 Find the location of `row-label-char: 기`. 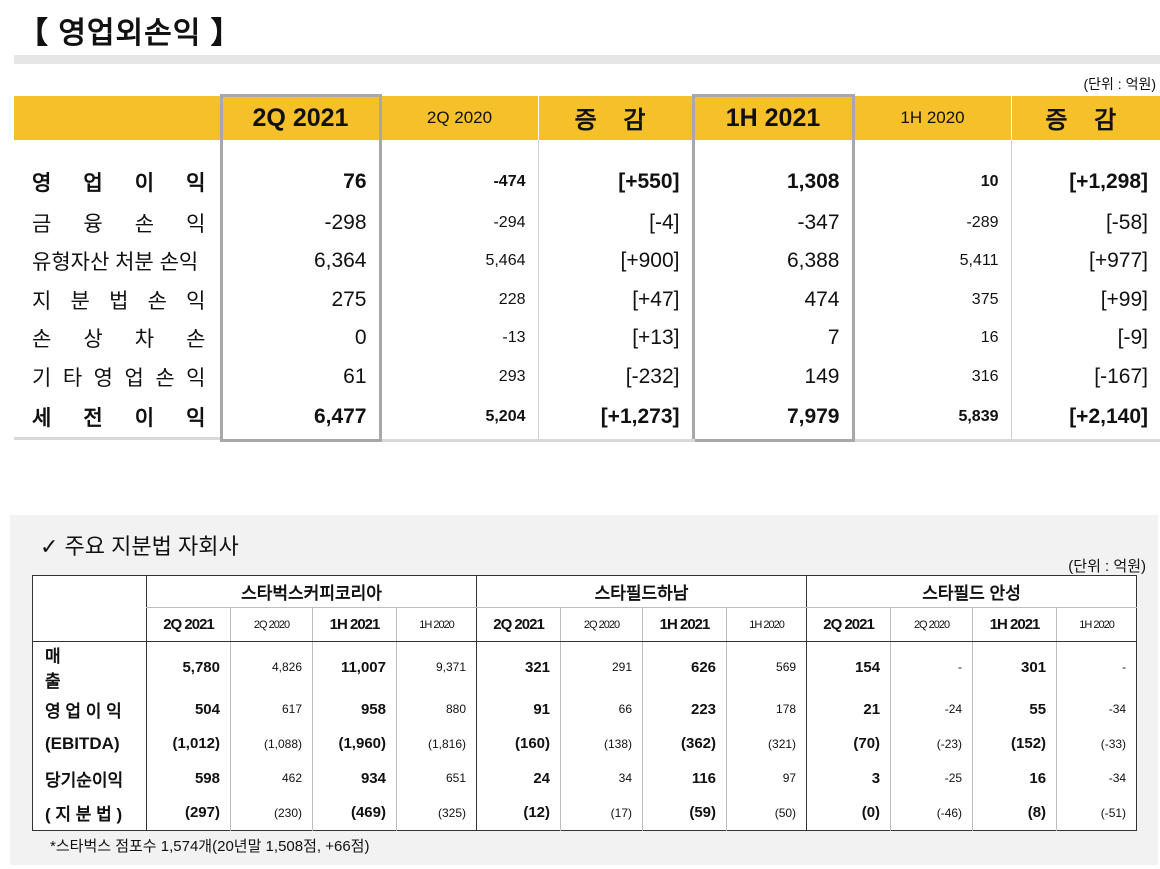

row-label-char: 기 is located at coordinates (42, 378).